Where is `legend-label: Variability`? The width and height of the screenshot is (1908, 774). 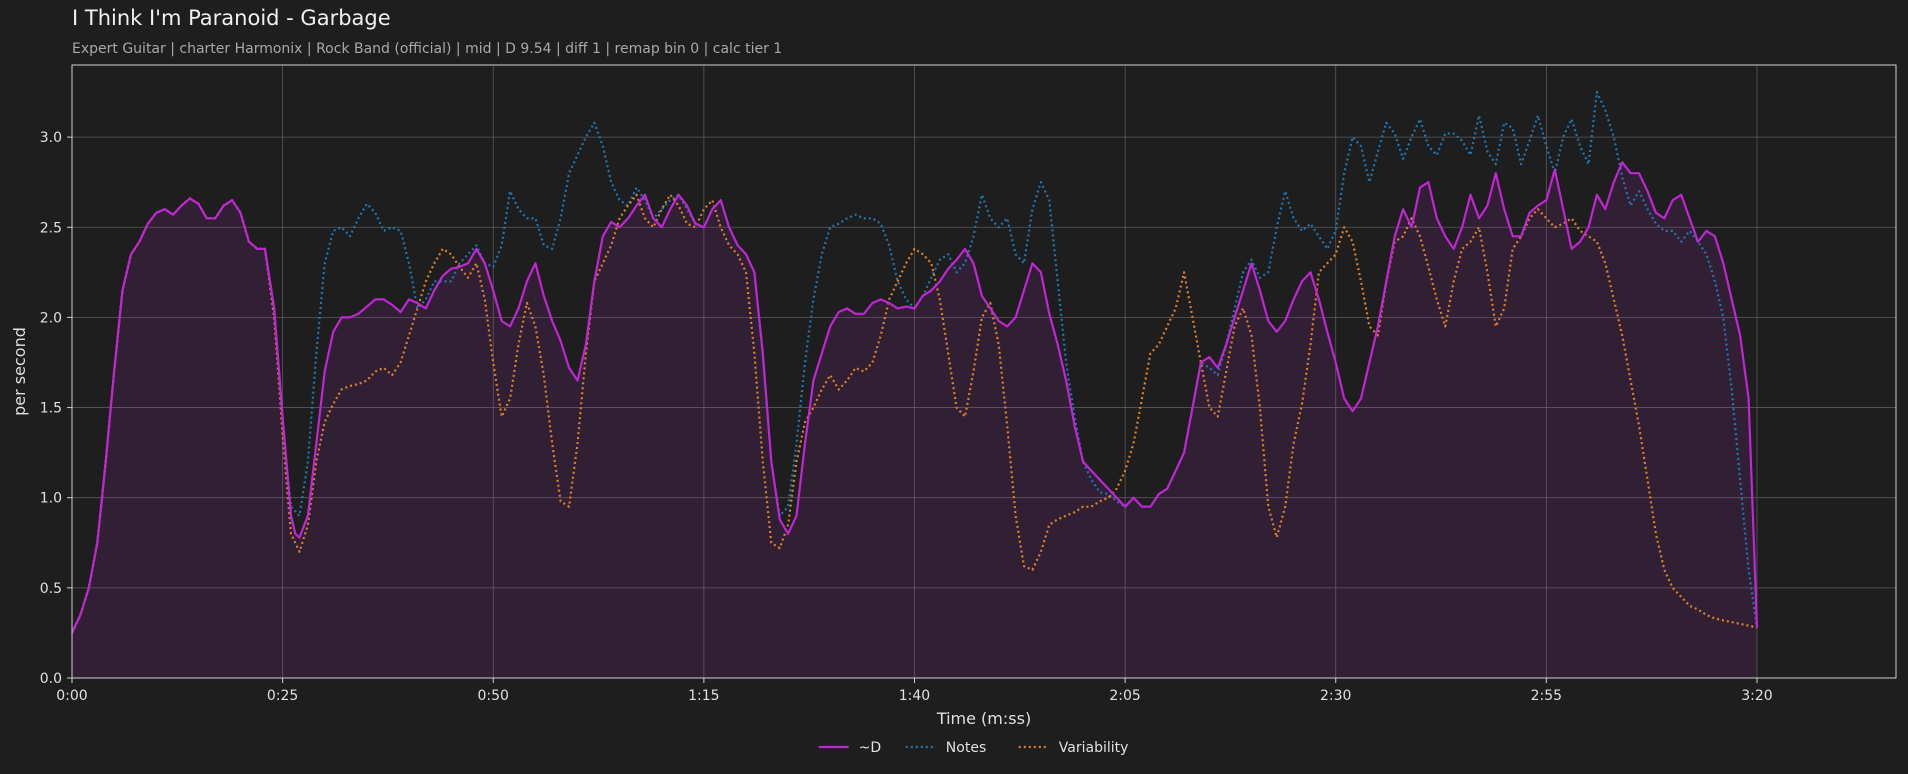
legend-label: Variability is located at coordinates (1094, 748).